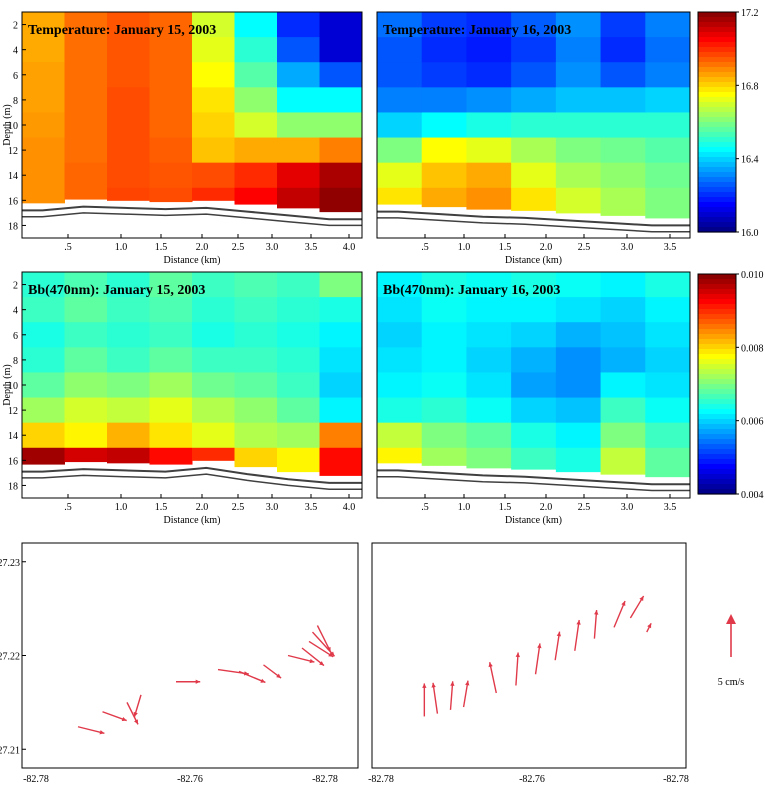 The image size is (765, 786). Describe the element at coordinates (676, 779) in the screenshot. I see `x-tick-label: -82.78` at that location.